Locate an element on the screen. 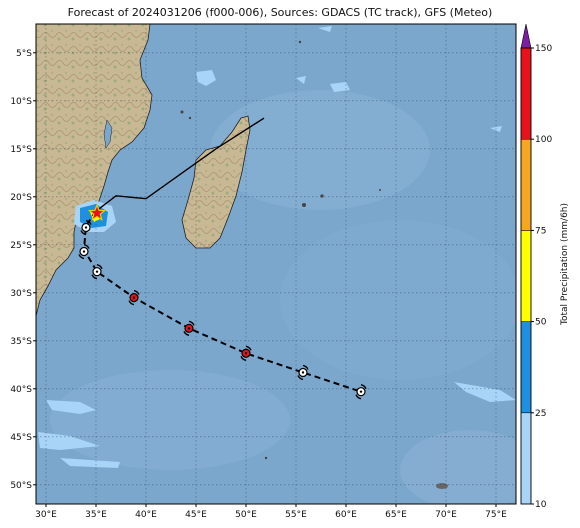 The width and height of the screenshot is (580, 528). past-track-line is located at coordinates (180, 164).